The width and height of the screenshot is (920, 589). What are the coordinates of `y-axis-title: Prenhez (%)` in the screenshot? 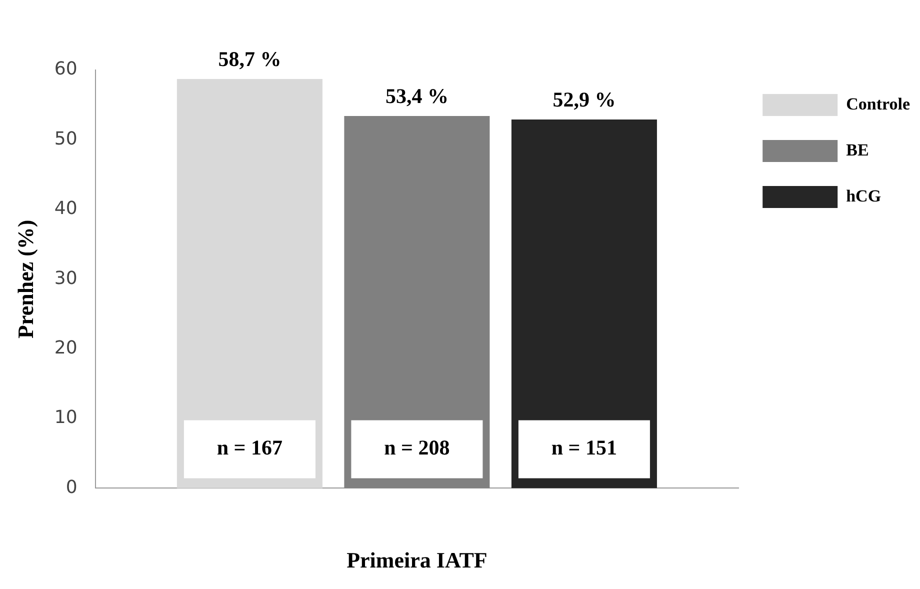 It's located at (25, 279).